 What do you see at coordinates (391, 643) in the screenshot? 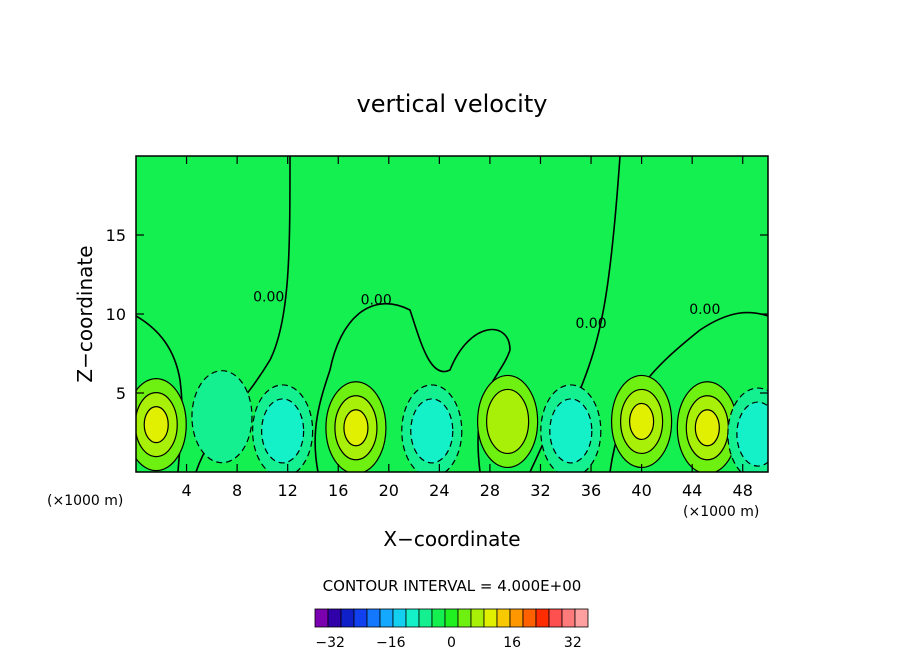
I see `colorbar-tick-label: −16` at bounding box center [391, 643].